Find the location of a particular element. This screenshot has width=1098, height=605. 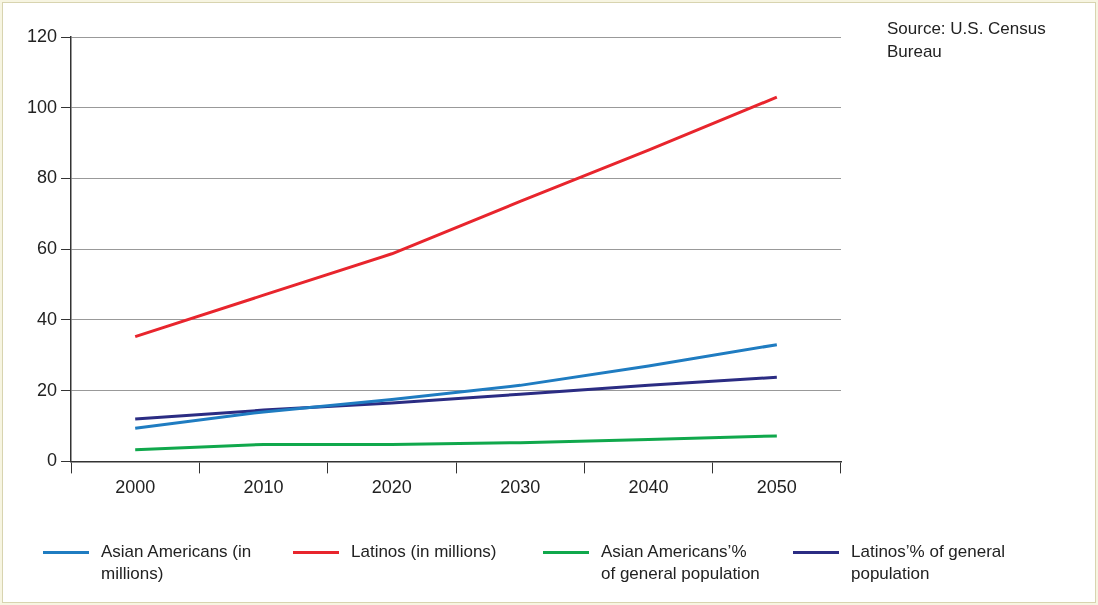

y-tick-label: 60 is located at coordinates (47, 248).